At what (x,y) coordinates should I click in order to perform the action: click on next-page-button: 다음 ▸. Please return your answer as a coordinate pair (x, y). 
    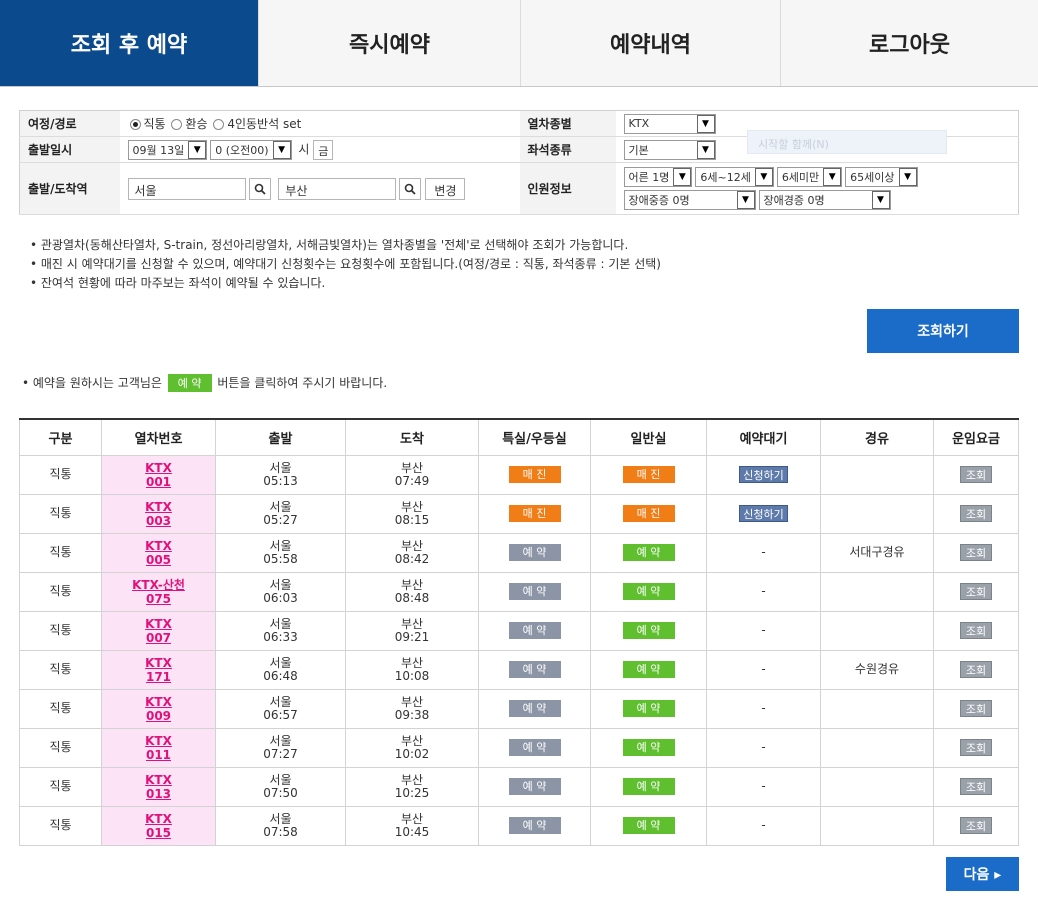
    Looking at the image, I should click on (982, 874).